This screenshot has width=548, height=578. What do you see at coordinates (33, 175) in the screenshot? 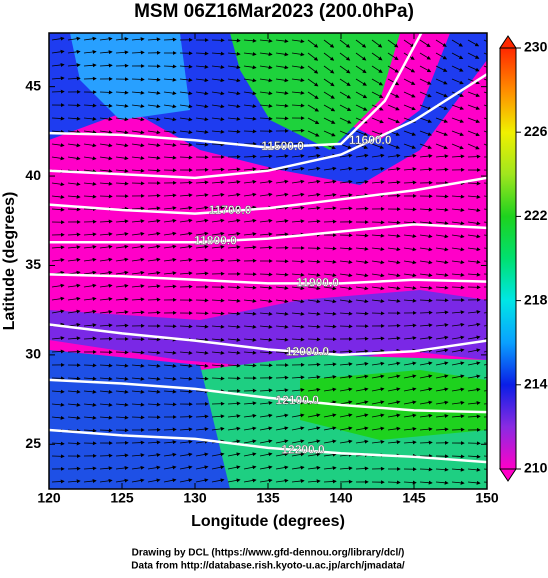
I see `y-tick-label: 40` at bounding box center [33, 175].